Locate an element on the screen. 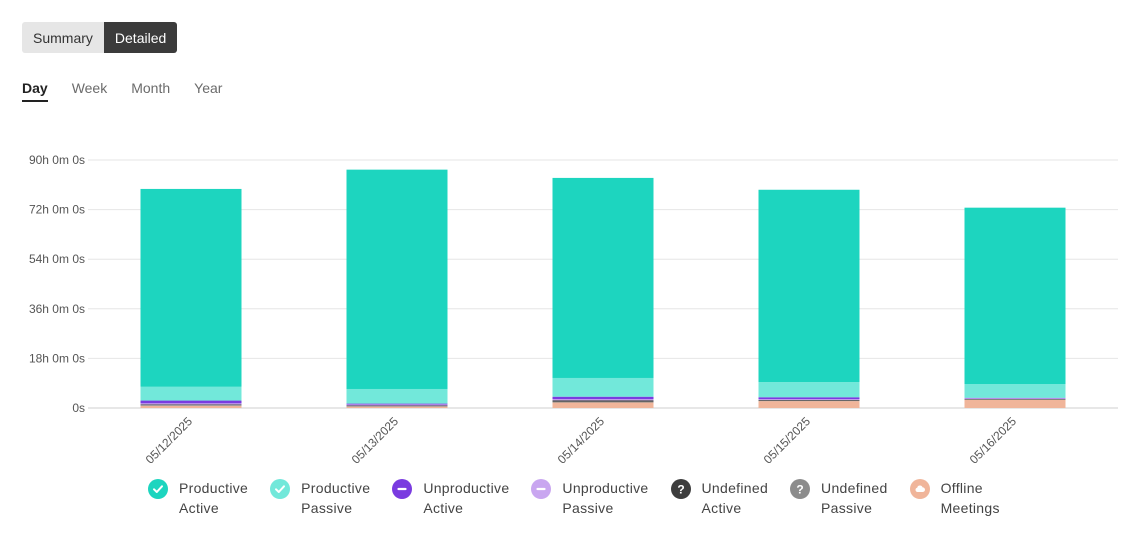 This screenshot has height=547, width=1145. legend-item-undefined-passive: ? Undefined Passive is located at coordinates (839, 498).